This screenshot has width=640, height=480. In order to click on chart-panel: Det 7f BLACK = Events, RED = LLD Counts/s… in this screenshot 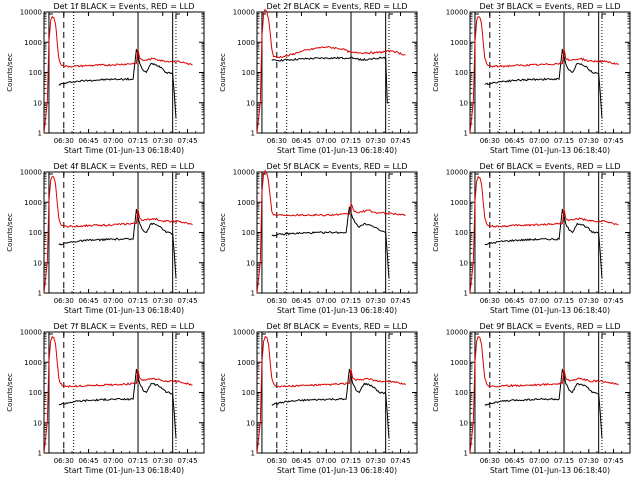, I will do `click(105, 398)`.